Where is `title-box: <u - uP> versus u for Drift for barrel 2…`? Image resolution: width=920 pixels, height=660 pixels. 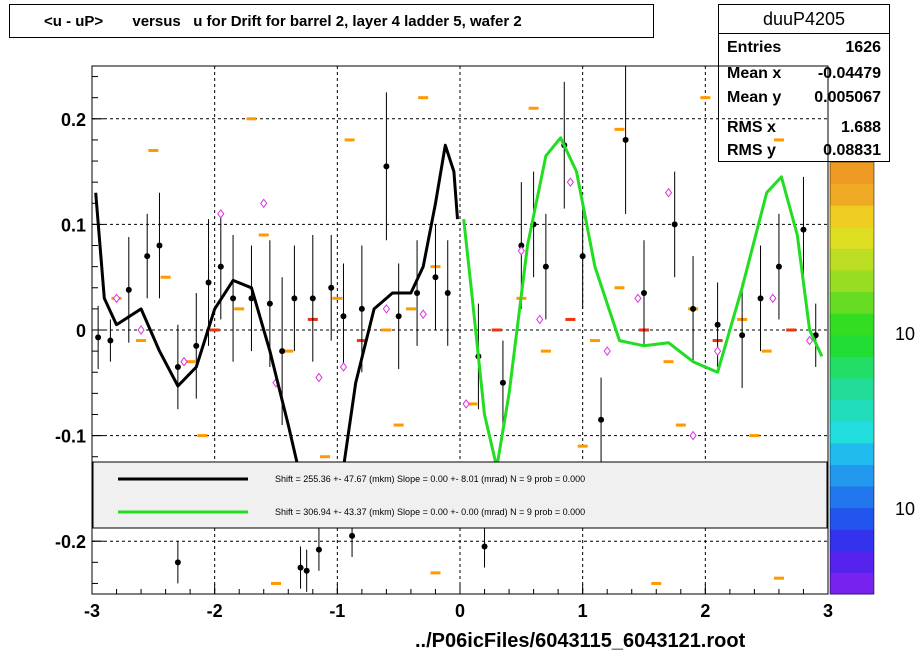 title-box: <u - uP> versus u for Drift for barrel 2… is located at coordinates (331, 21).